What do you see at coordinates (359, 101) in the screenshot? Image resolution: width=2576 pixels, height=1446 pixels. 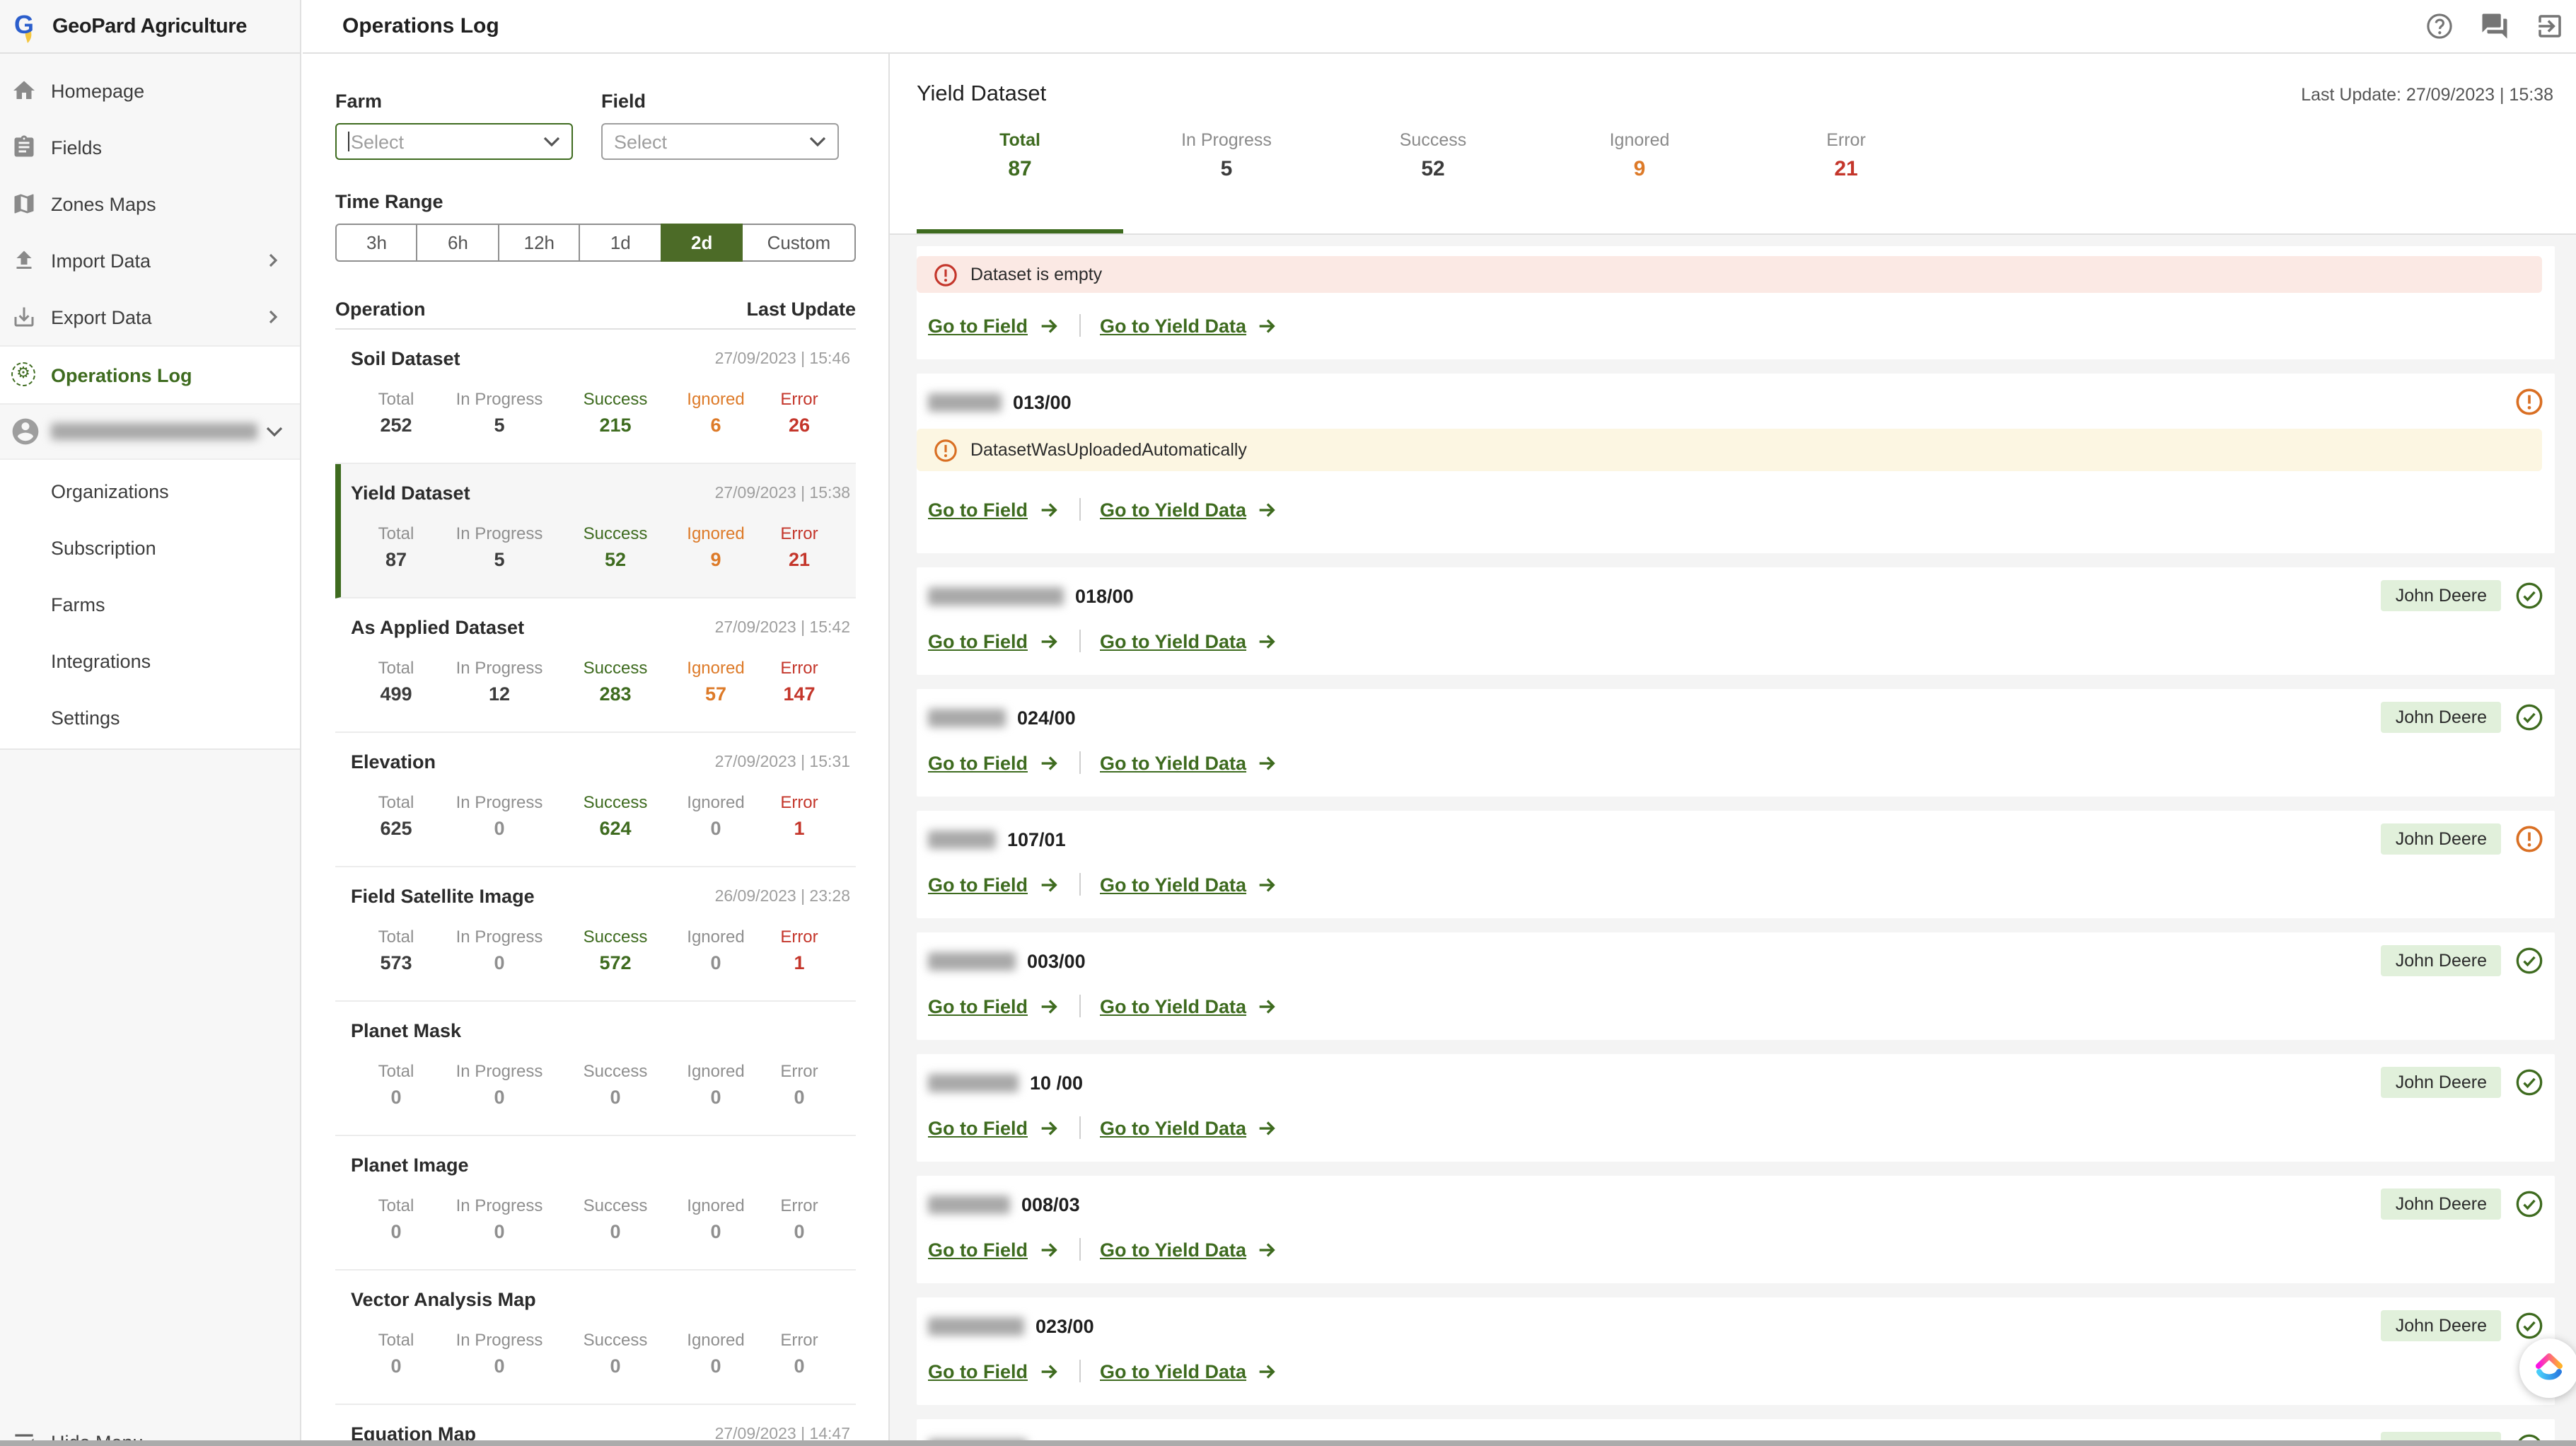 I see `farm-label: Farm` at bounding box center [359, 101].